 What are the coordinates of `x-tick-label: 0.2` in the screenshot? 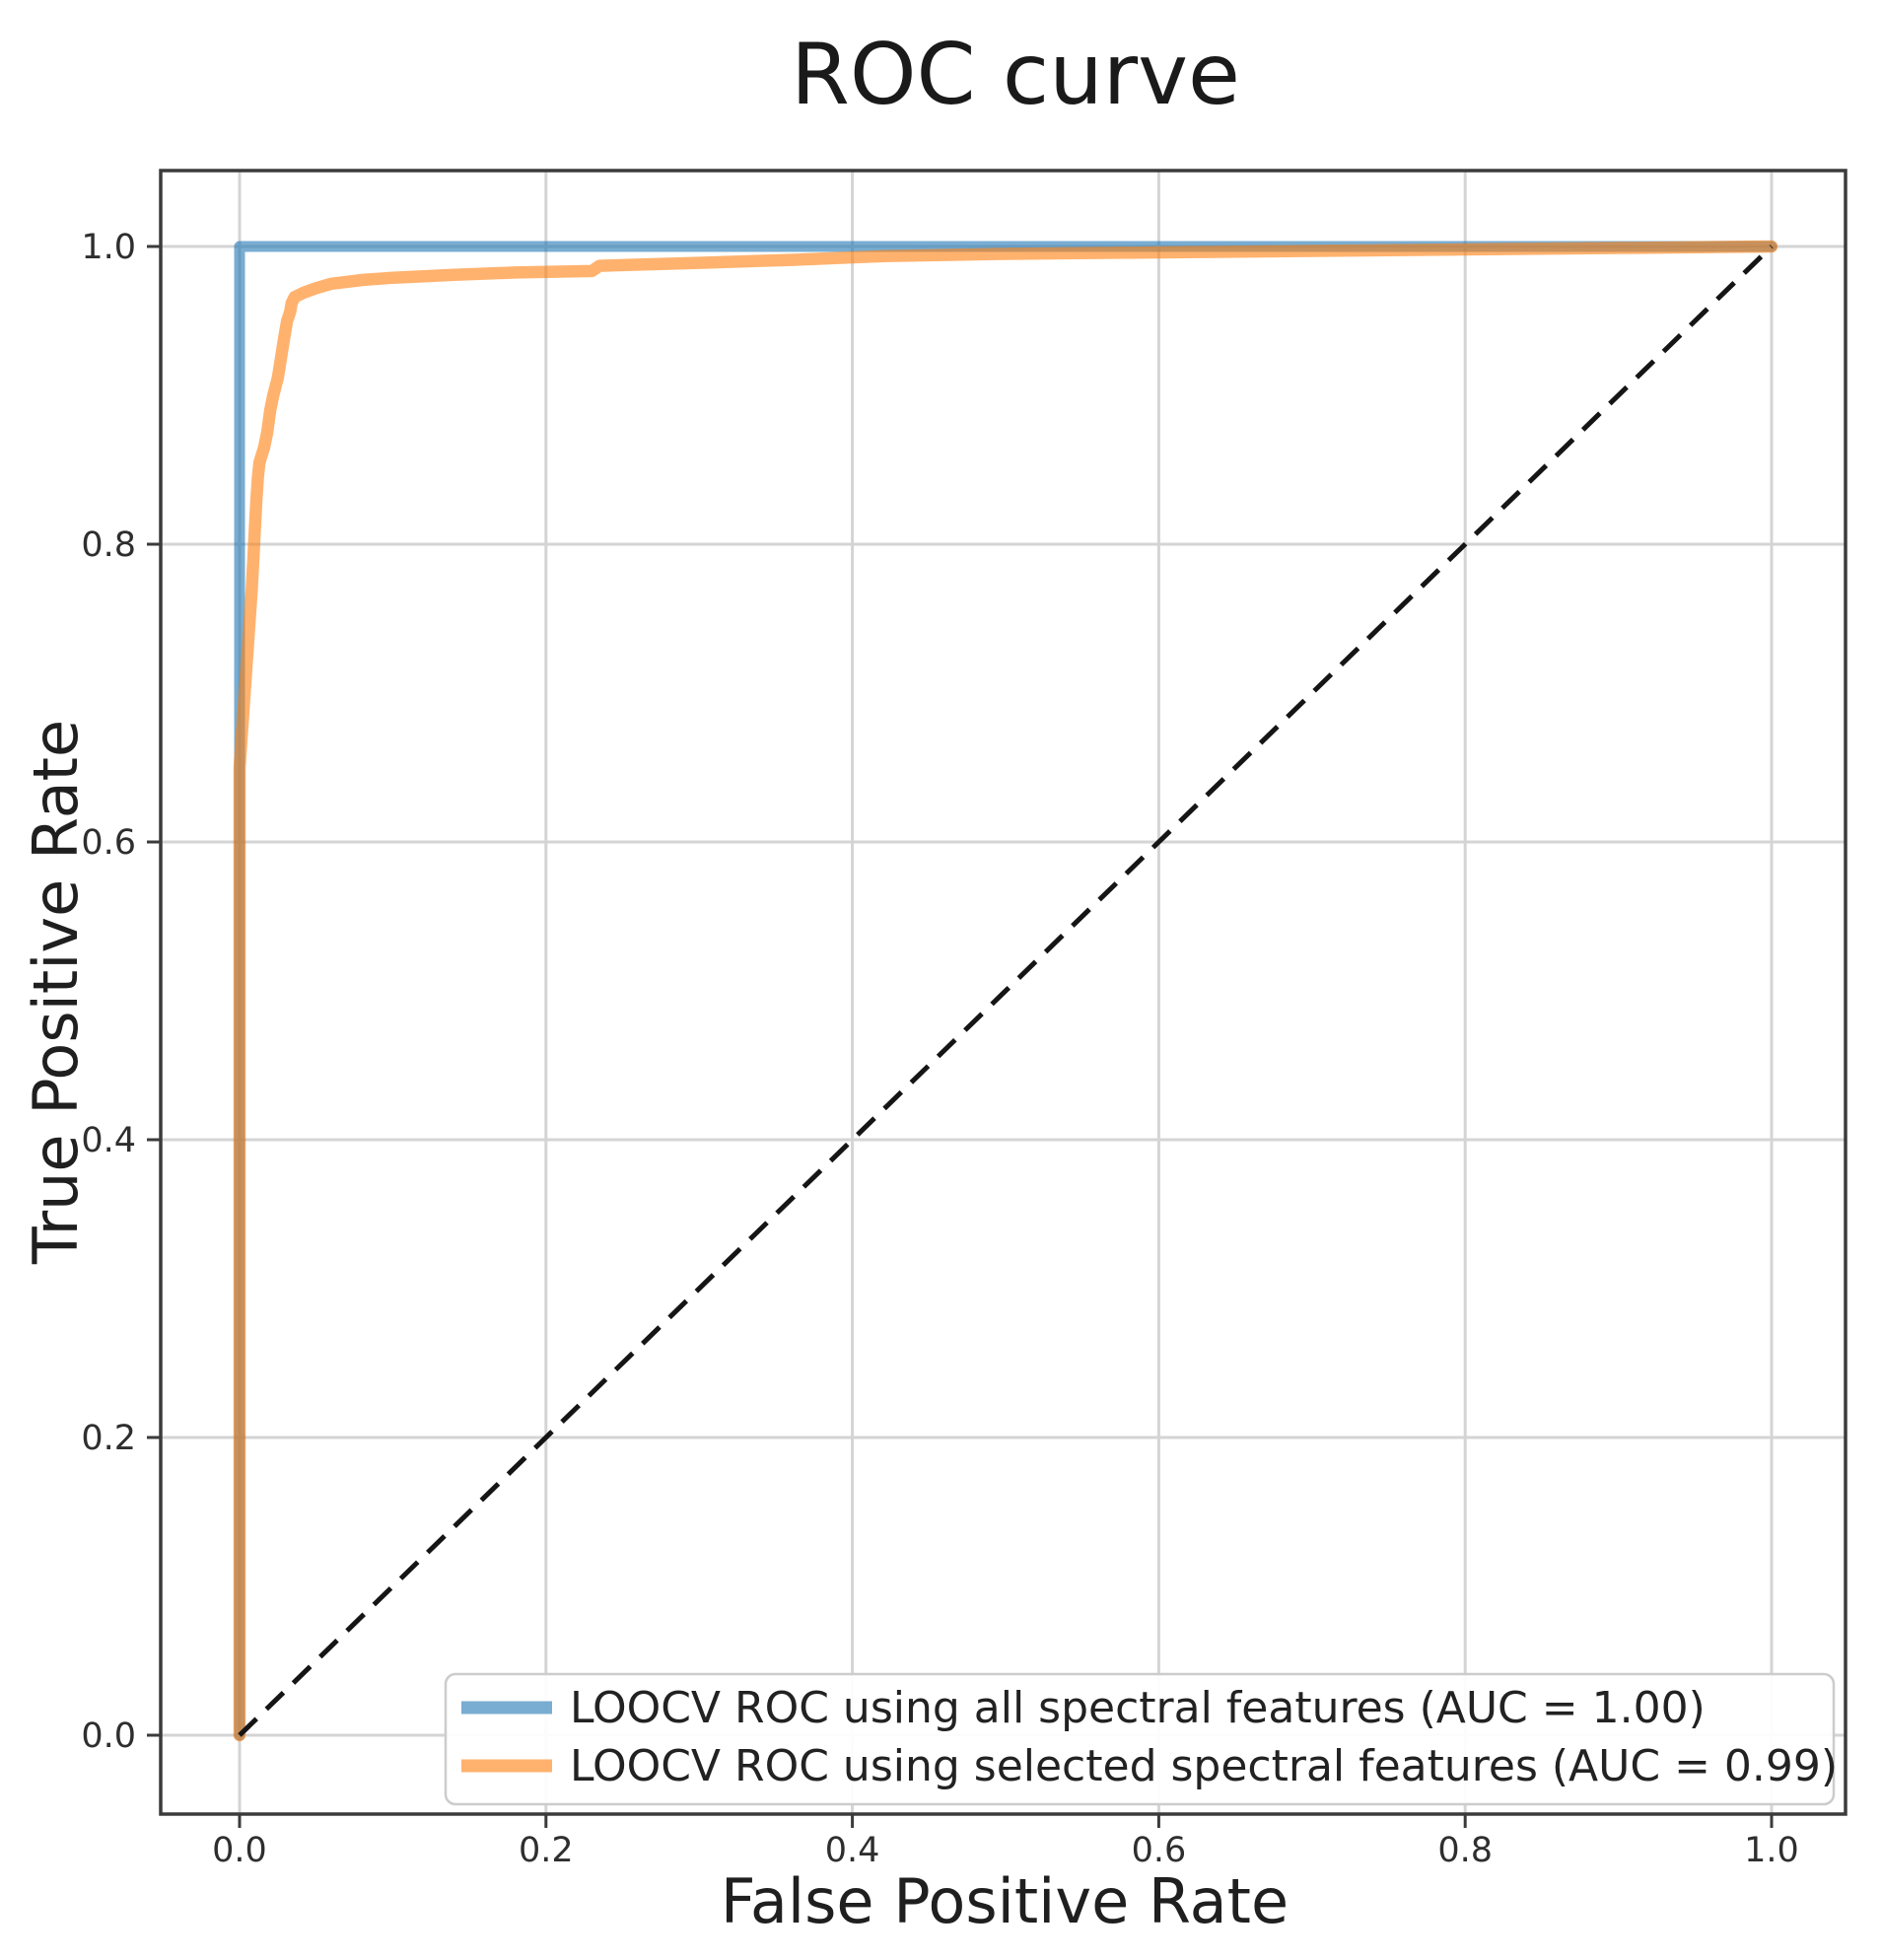 It's located at (546, 1850).